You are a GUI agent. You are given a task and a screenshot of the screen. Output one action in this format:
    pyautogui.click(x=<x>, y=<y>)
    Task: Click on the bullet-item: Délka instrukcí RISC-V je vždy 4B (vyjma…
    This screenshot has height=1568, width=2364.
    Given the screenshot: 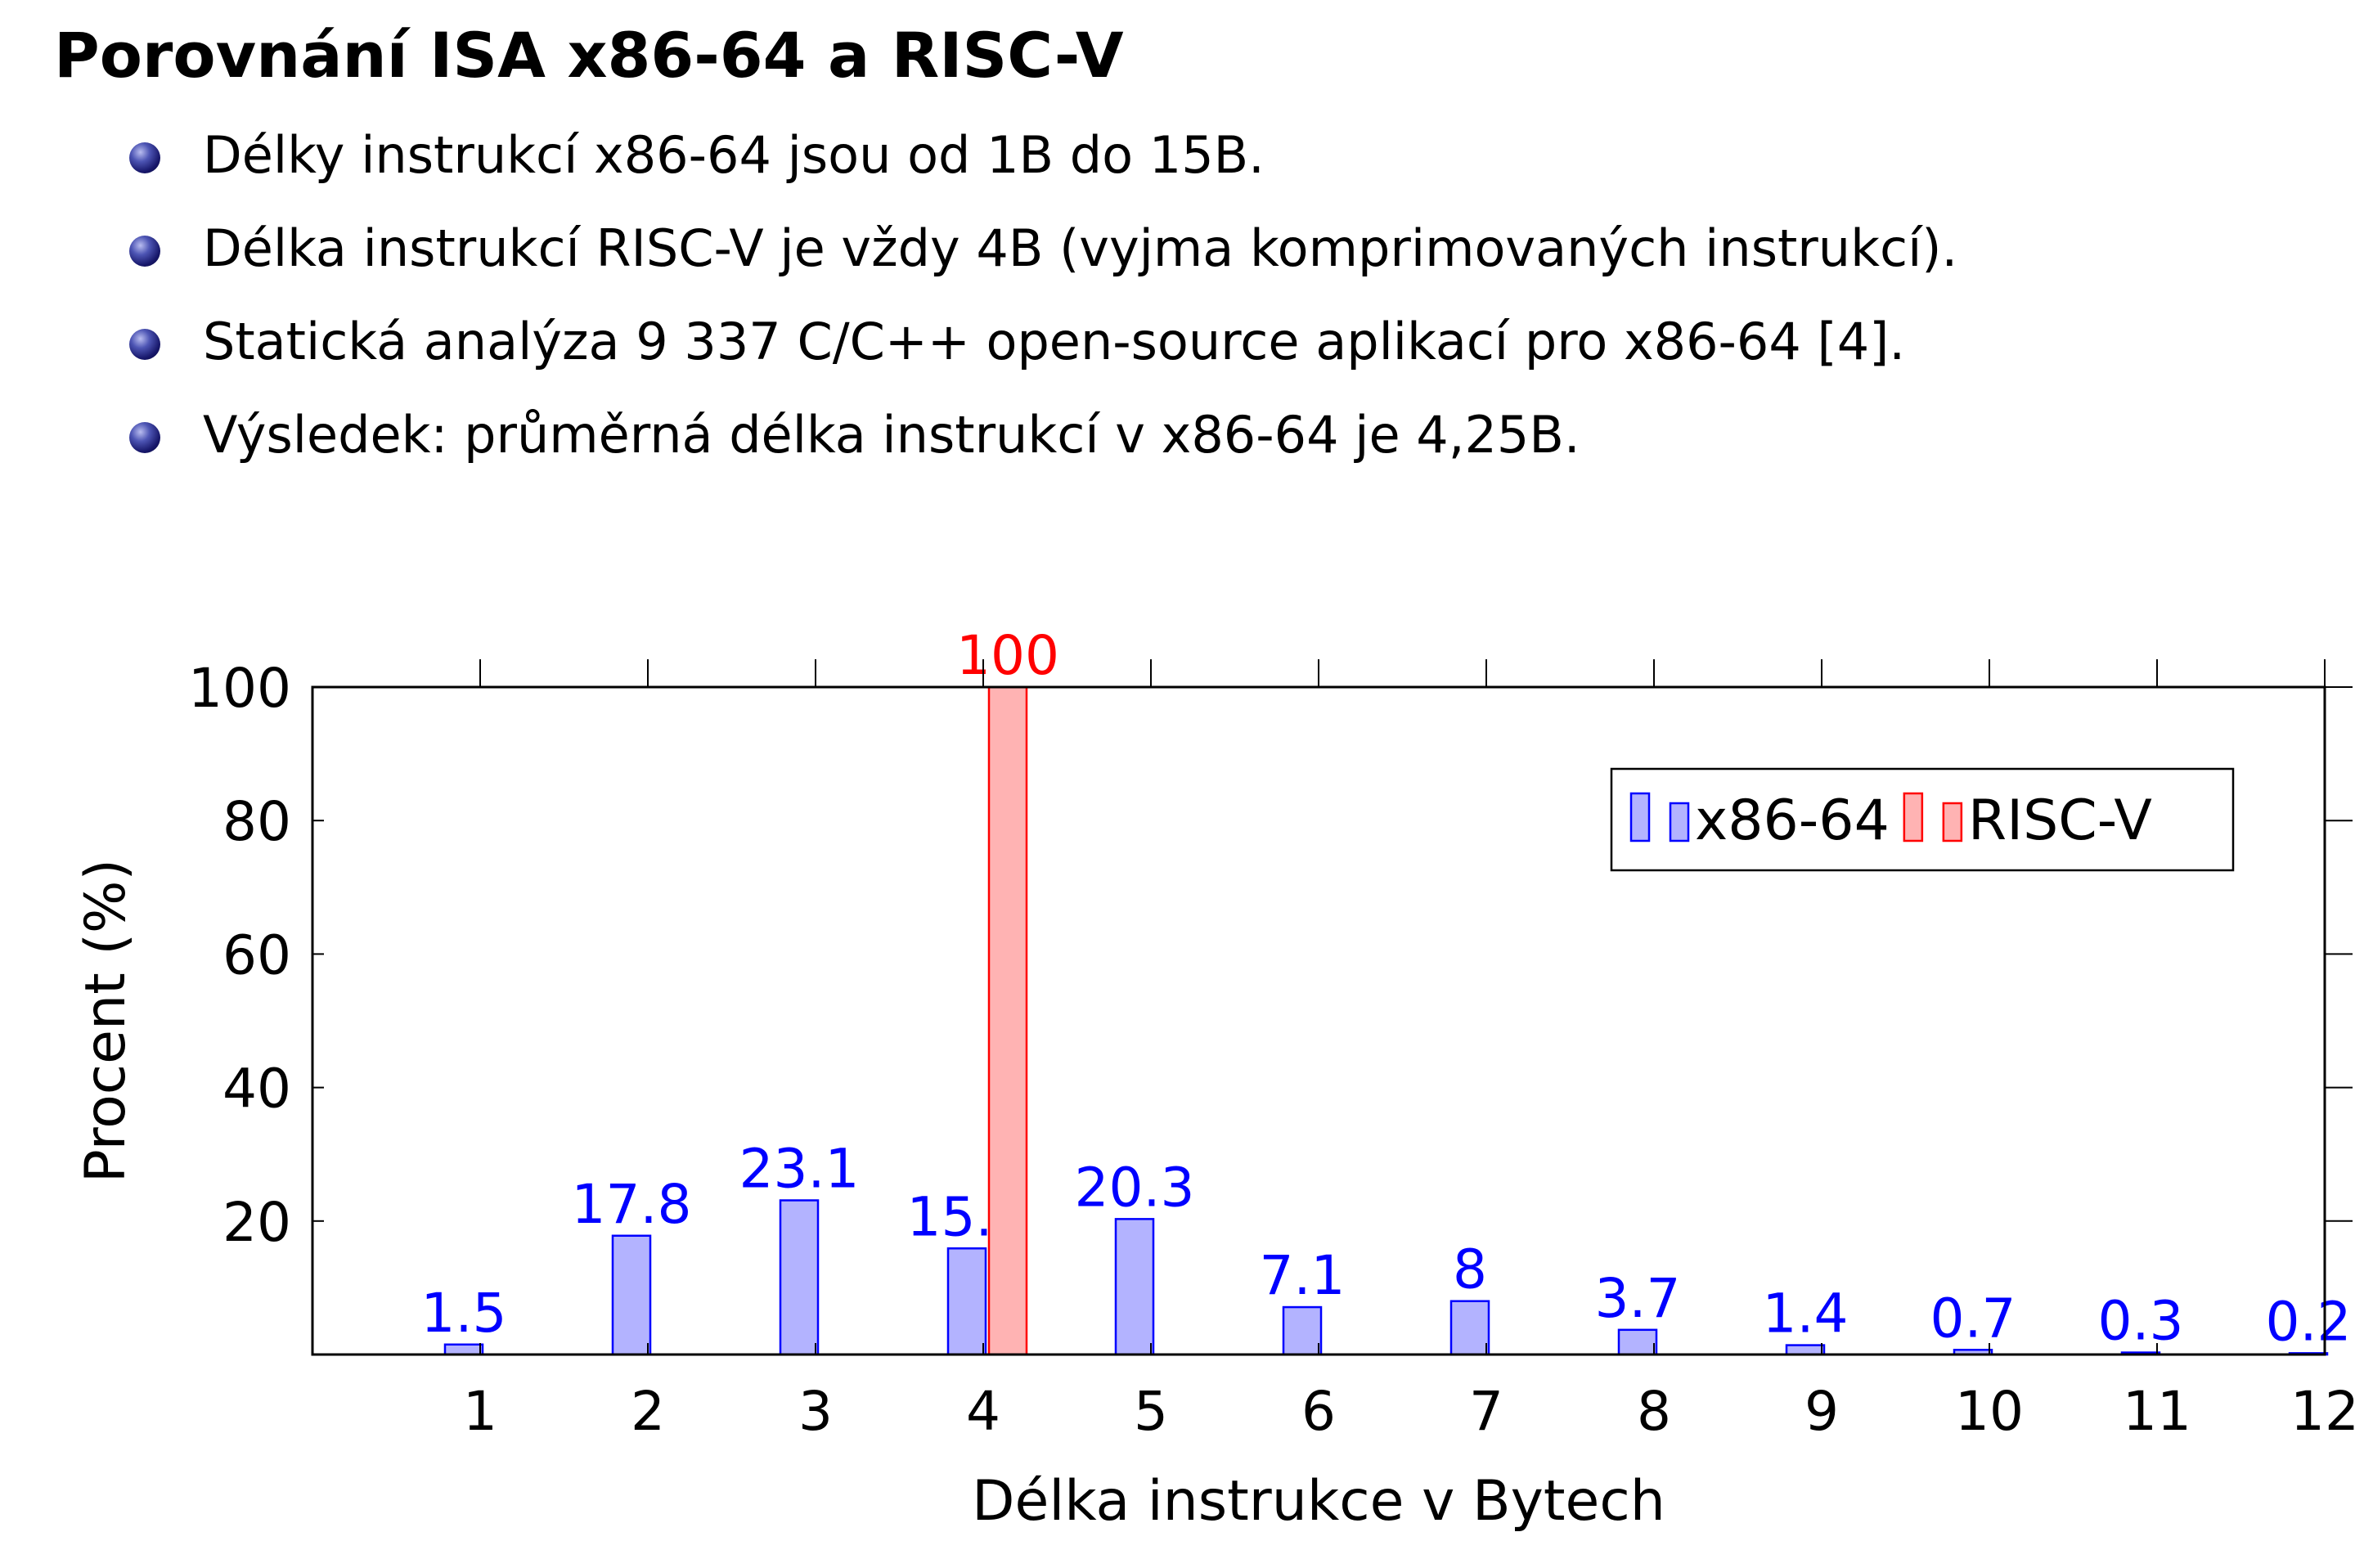 What is the action you would take?
    pyautogui.click(x=1040, y=254)
    